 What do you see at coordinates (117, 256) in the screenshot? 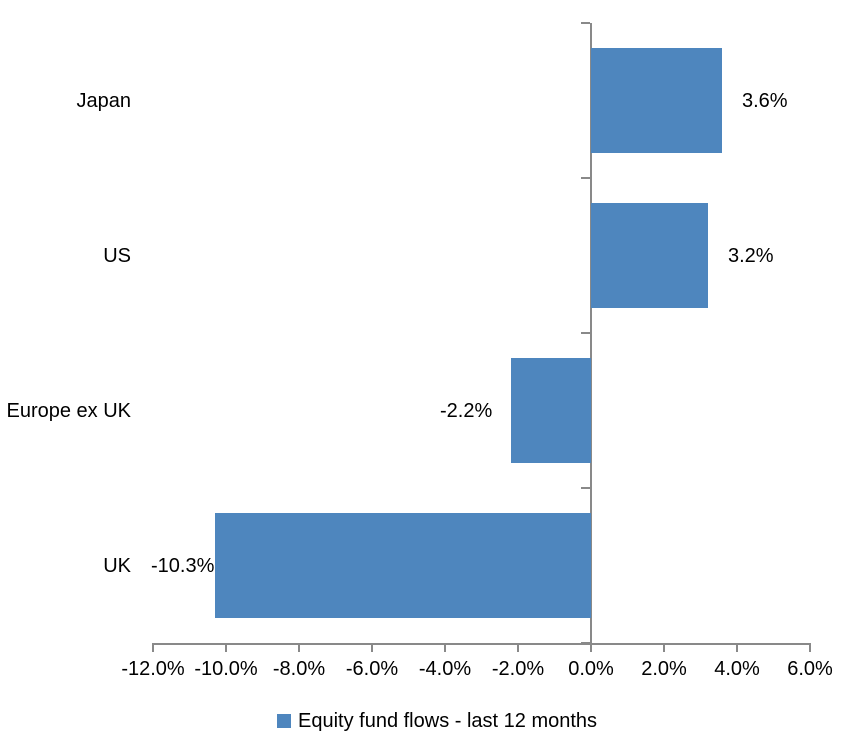
I see `category-label-us: US` at bounding box center [117, 256].